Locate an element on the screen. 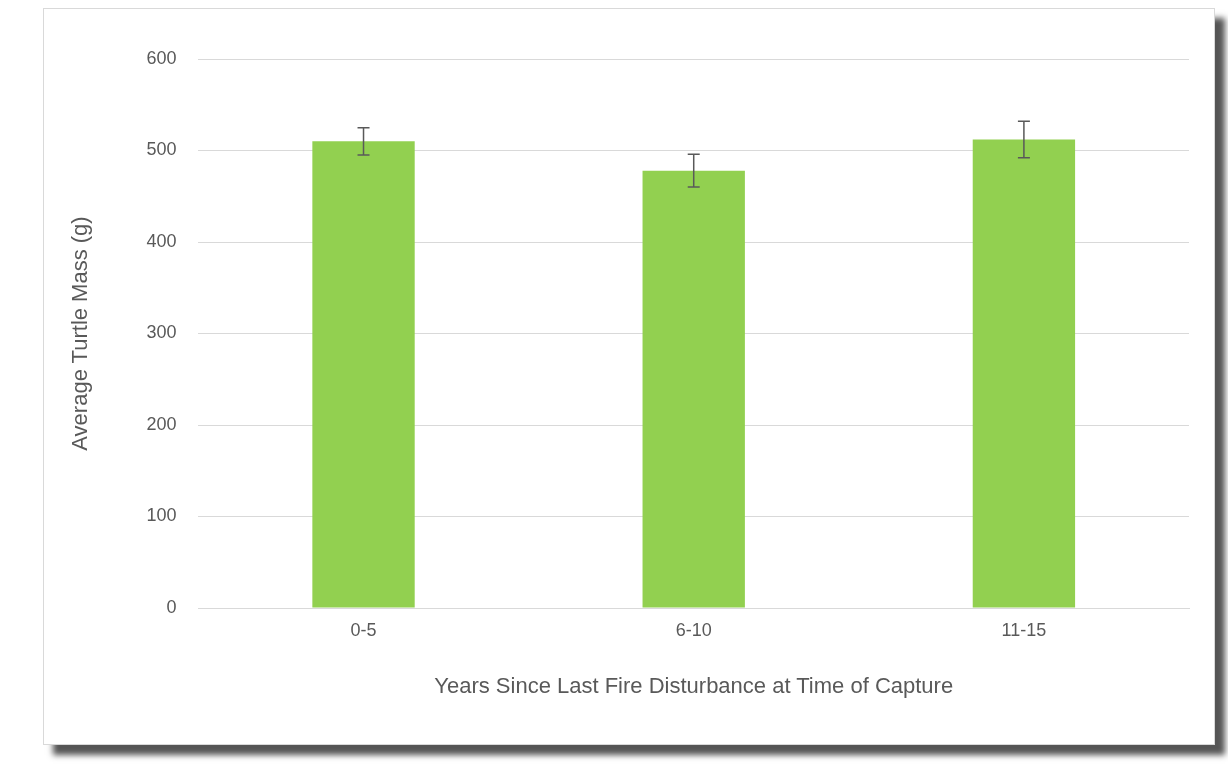 This screenshot has width=1228, height=768. x-tick-label: 6-10 is located at coordinates (693, 629).